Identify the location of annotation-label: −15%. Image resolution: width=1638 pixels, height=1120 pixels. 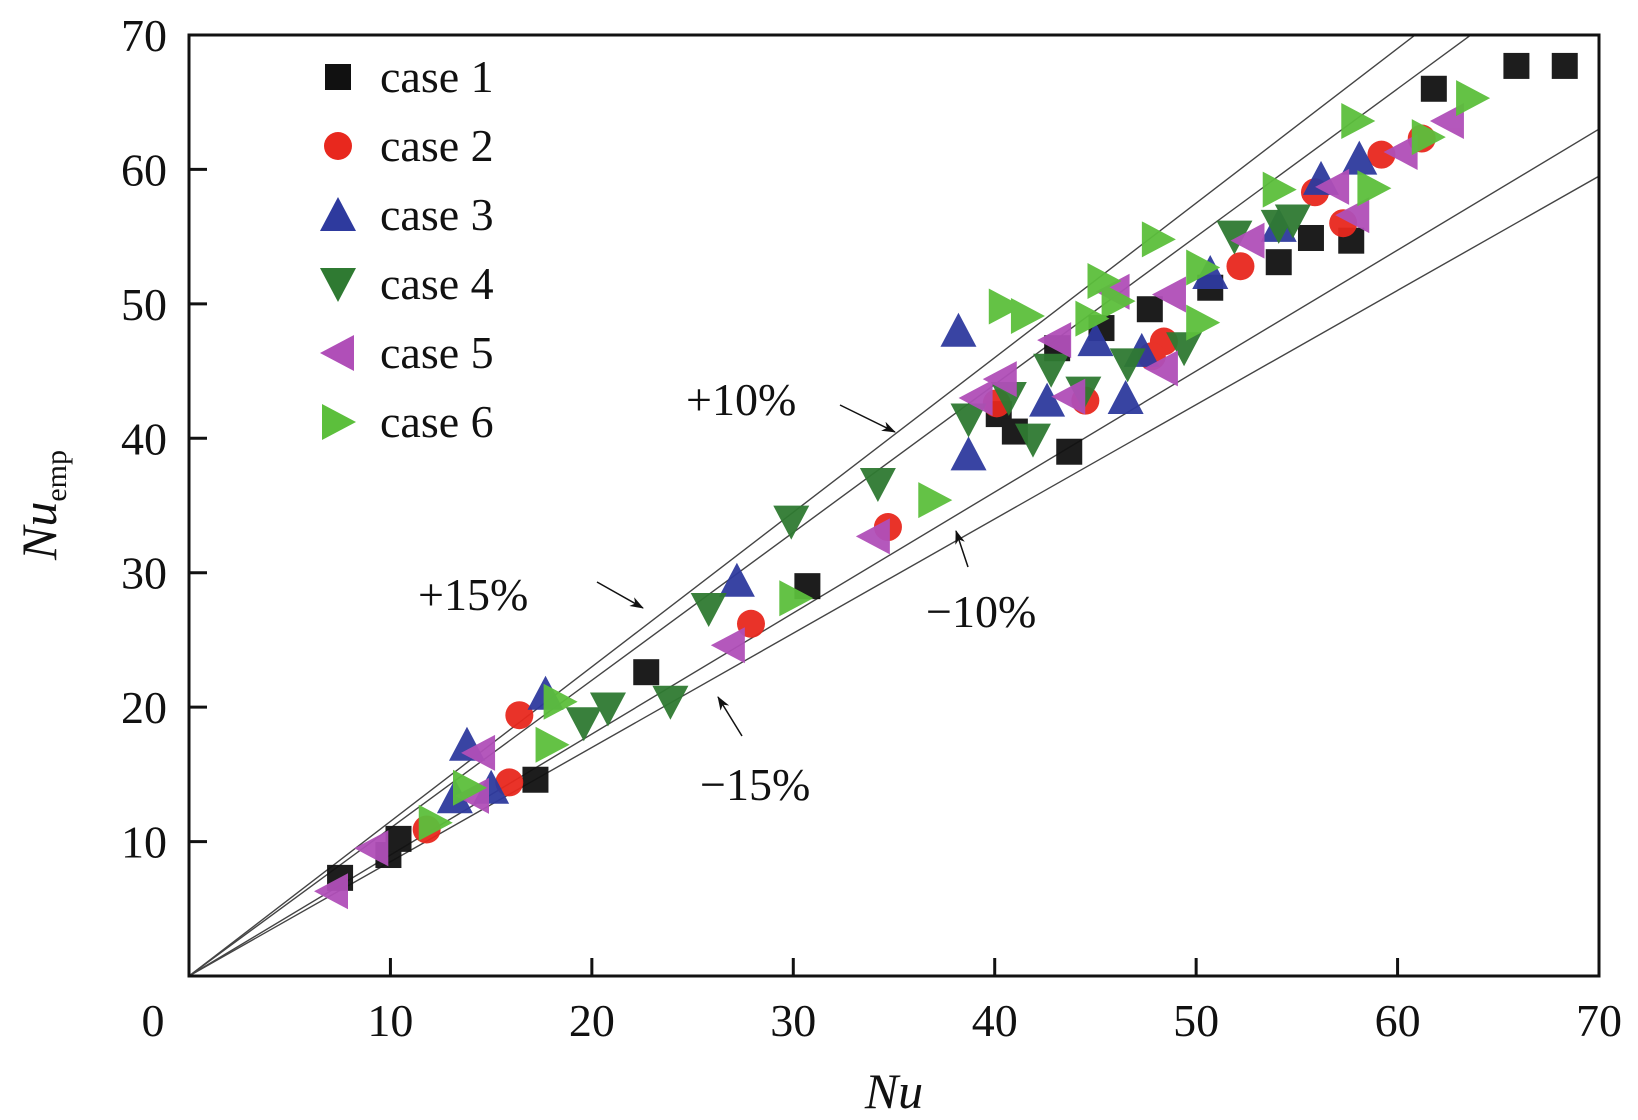
(755, 784).